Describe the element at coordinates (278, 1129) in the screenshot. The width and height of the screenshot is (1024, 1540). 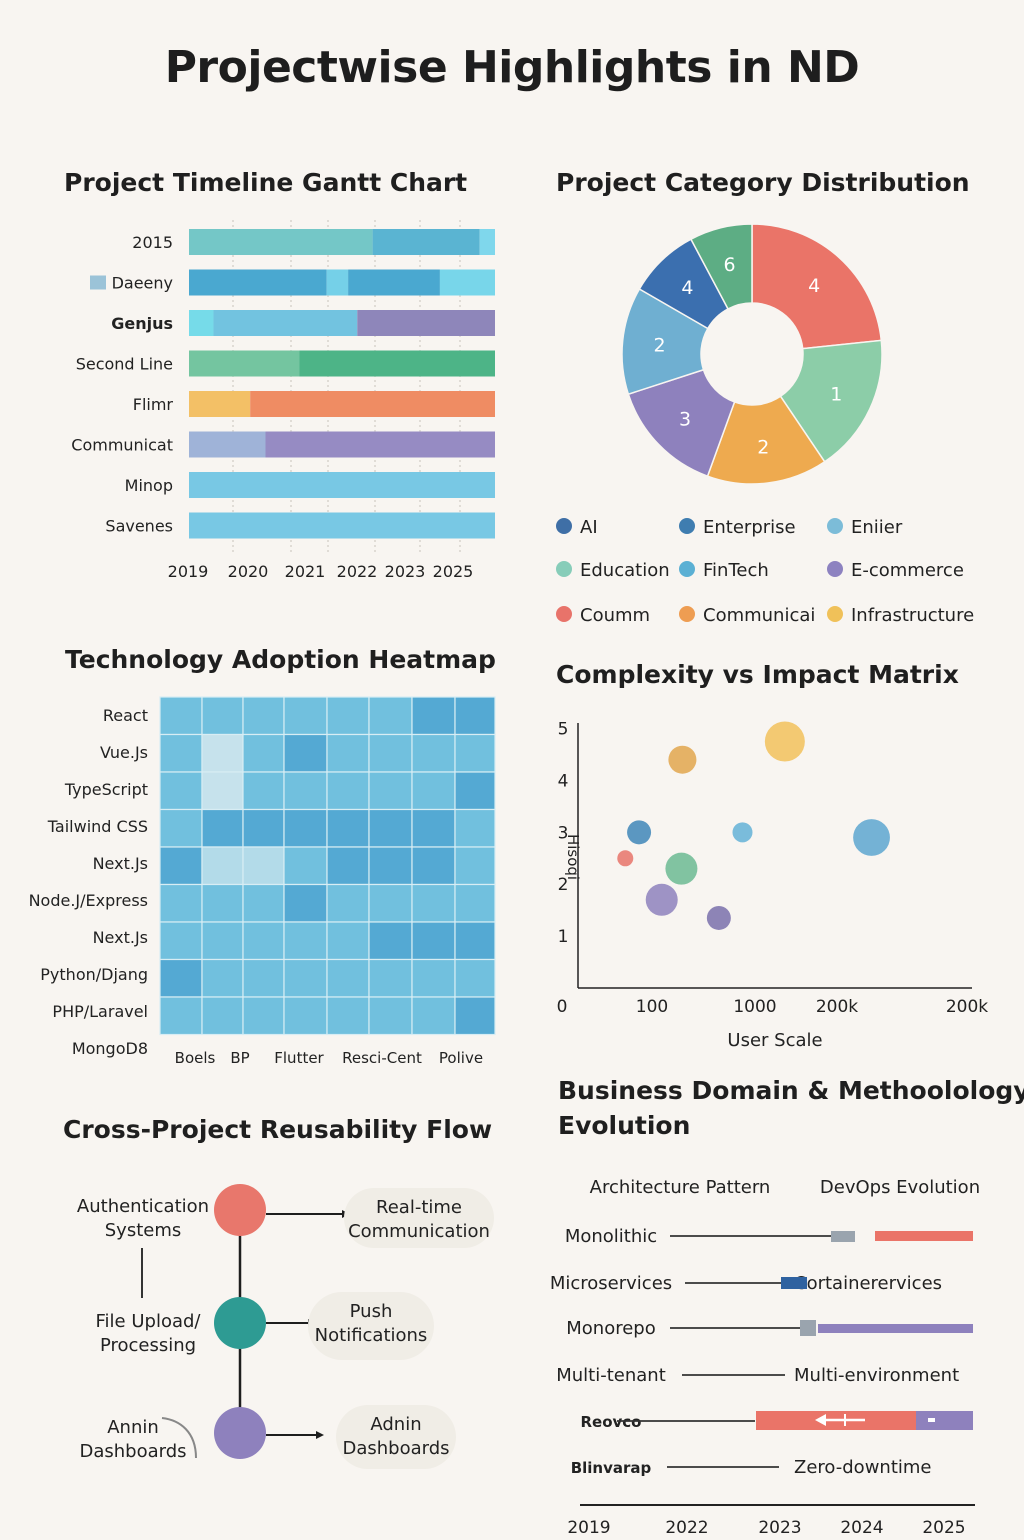
I see `flow-title: Cross-Project Reusability Flow` at that location.